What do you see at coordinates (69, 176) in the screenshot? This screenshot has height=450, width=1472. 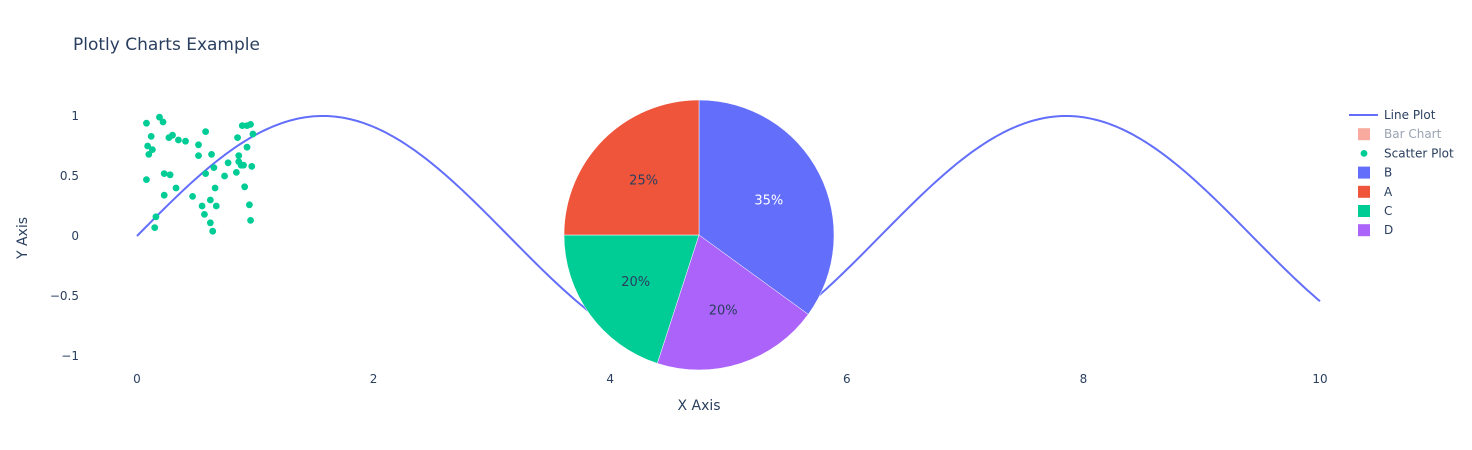 I see `y-tick-label: 0.5` at bounding box center [69, 176].